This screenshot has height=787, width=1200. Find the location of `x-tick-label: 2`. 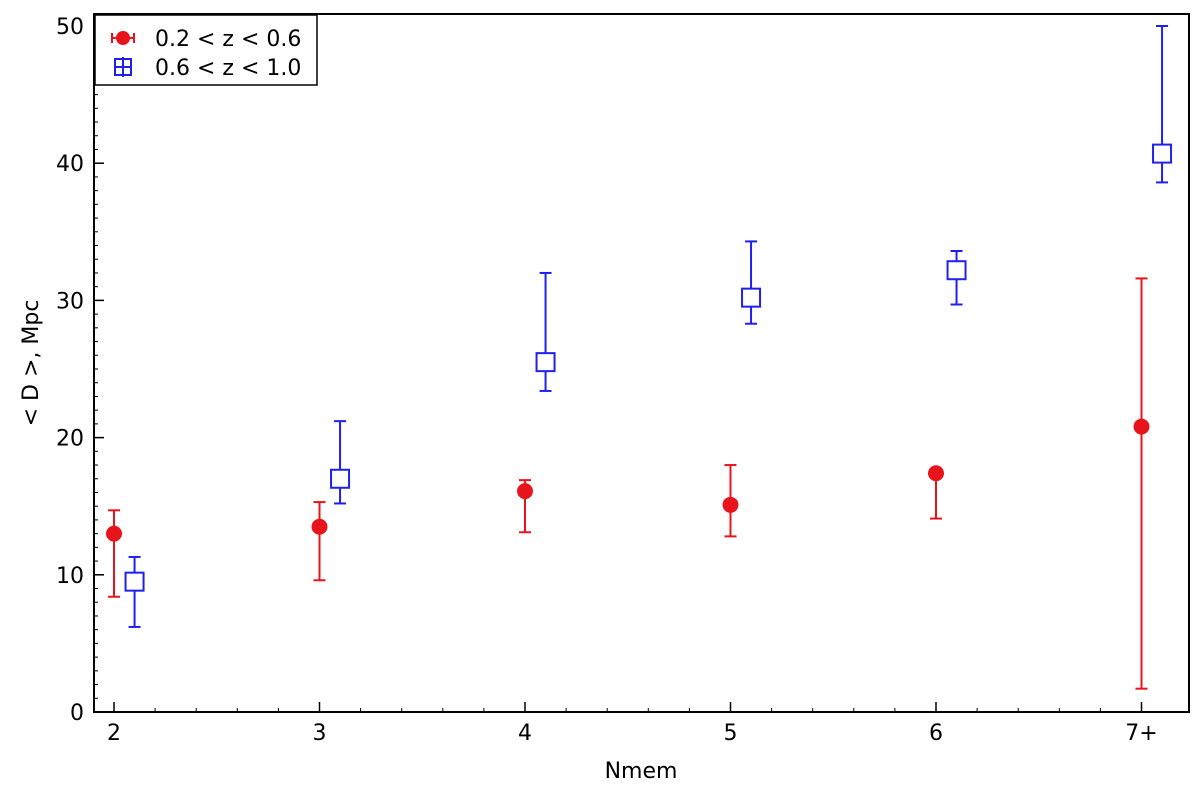

x-tick-label: 2 is located at coordinates (114, 733).